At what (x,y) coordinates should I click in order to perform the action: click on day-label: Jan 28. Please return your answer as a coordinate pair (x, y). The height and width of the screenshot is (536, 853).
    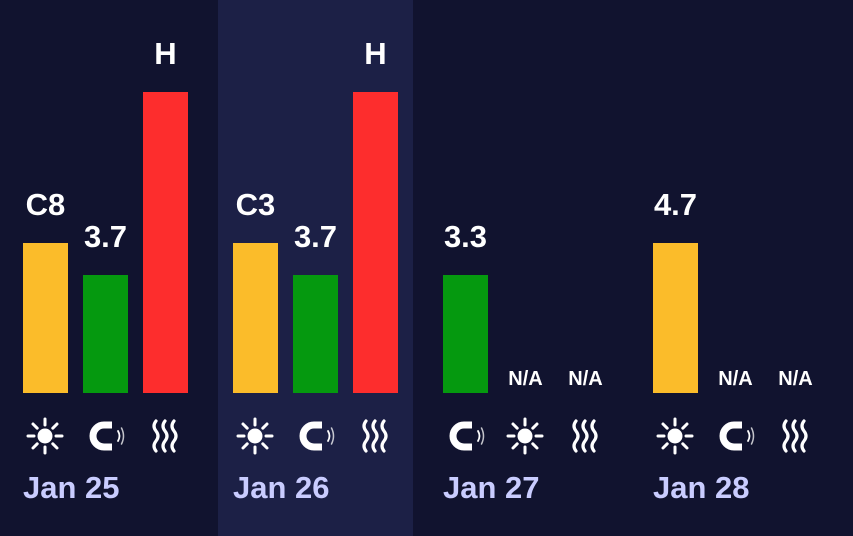
    Looking at the image, I should click on (701, 487).